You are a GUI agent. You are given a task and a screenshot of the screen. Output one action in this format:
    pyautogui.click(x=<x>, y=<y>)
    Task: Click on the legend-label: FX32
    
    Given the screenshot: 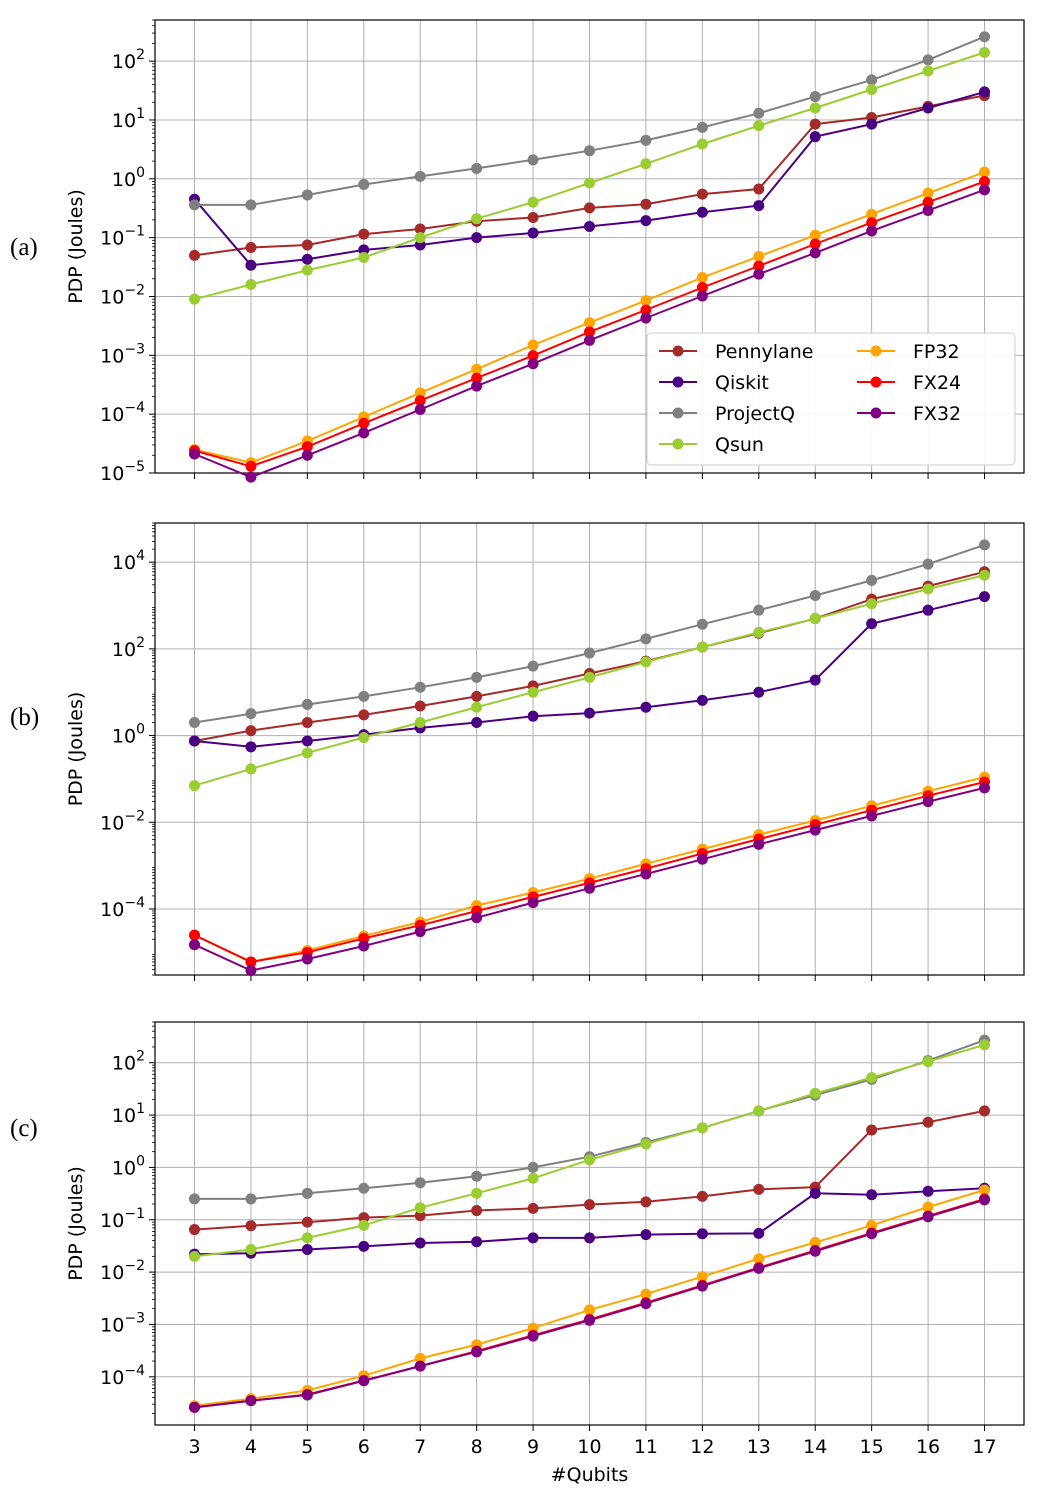 What is the action you would take?
    pyautogui.click(x=937, y=414)
    